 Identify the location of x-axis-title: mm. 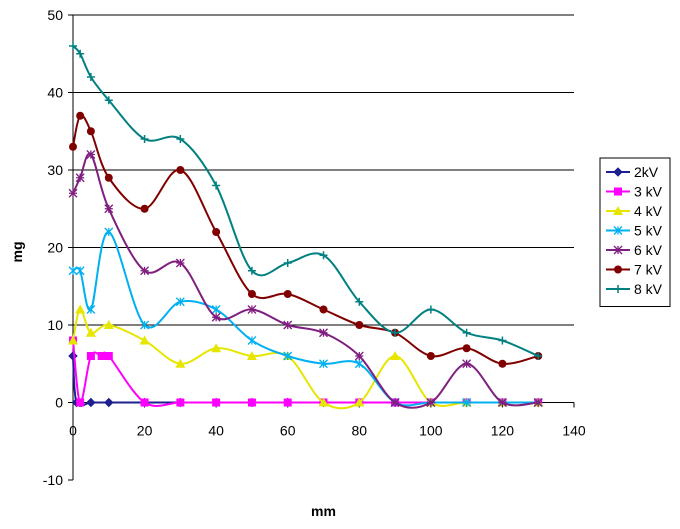
(323, 511).